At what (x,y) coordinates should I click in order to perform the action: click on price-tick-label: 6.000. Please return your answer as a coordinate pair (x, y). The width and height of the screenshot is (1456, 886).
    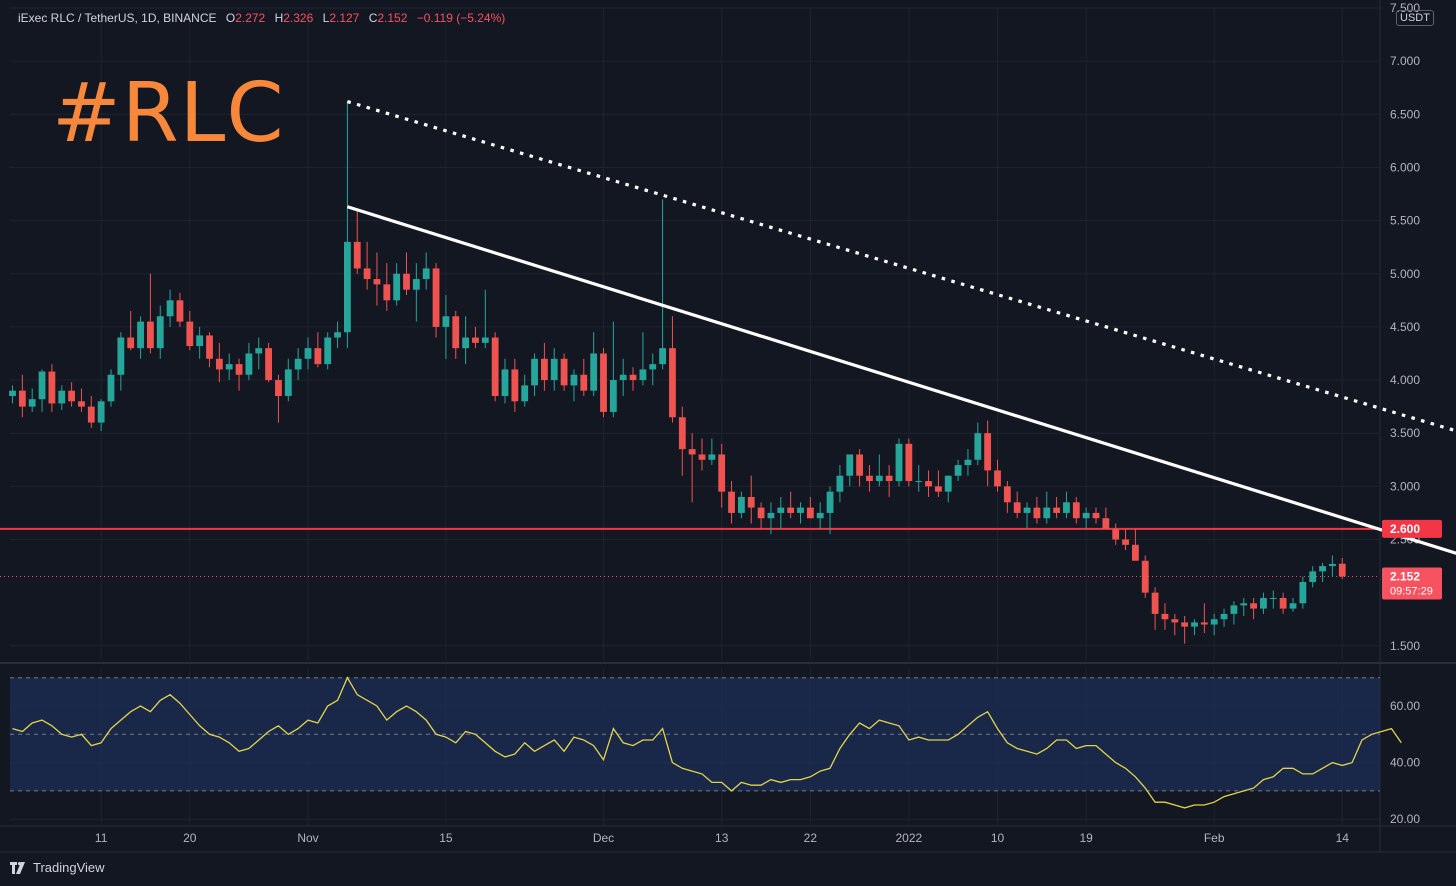
    Looking at the image, I should click on (1405, 167).